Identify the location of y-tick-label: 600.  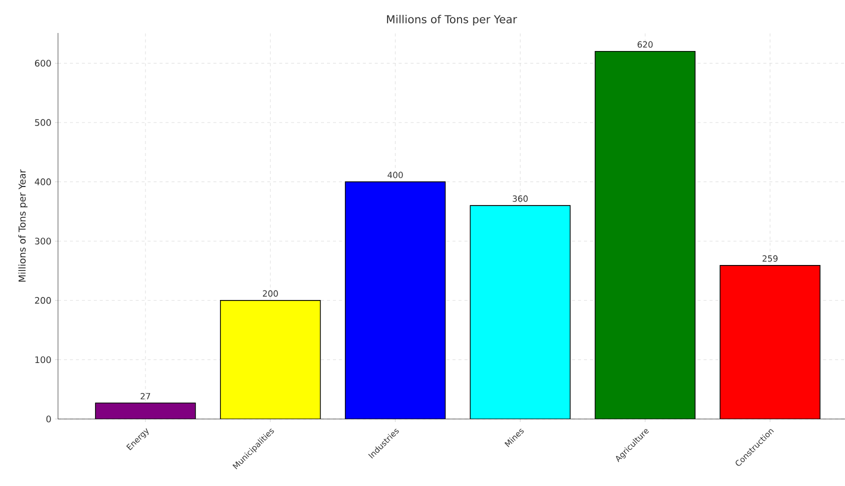
(42, 63).